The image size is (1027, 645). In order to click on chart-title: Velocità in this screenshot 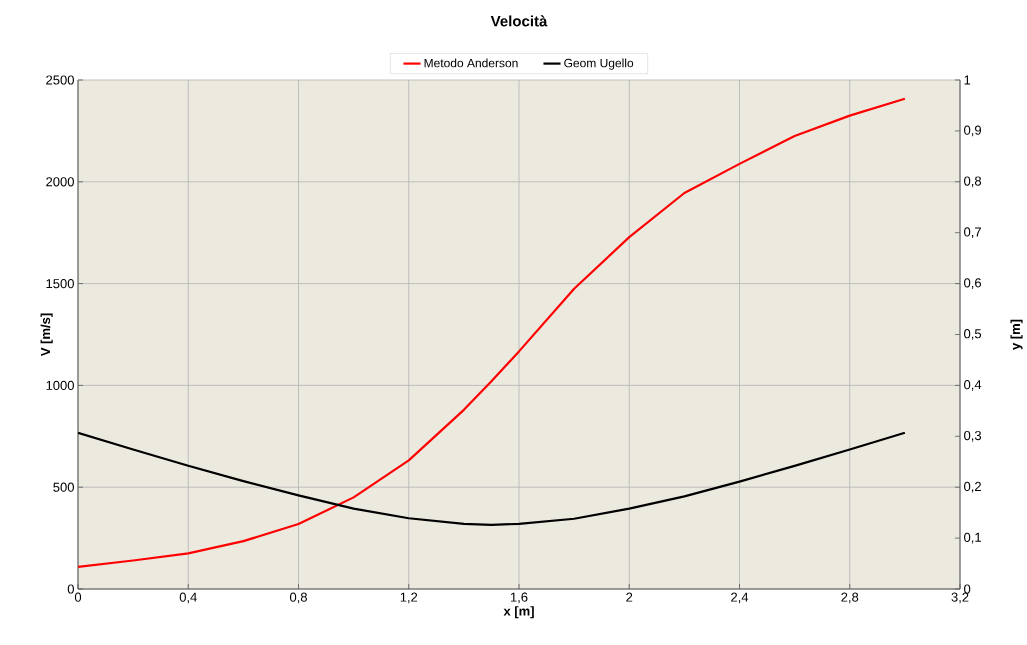, I will do `click(519, 21)`.